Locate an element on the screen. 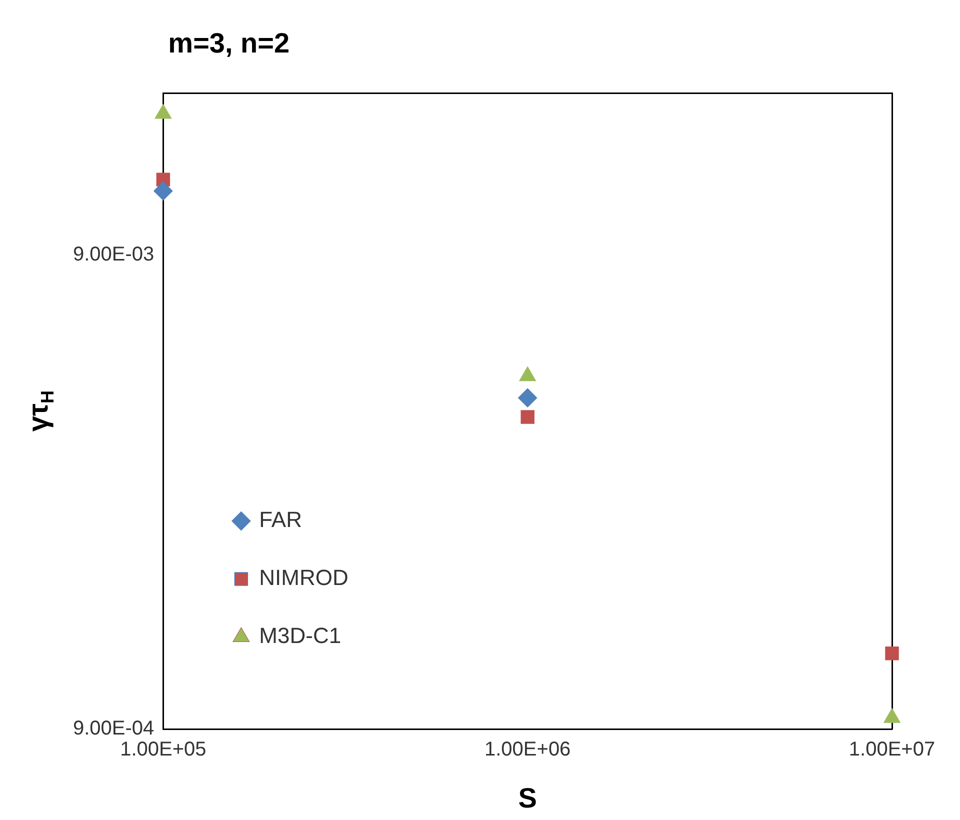 This screenshot has height=820, width=960. x-tick-label: 1.00E+06 is located at coordinates (527, 749).